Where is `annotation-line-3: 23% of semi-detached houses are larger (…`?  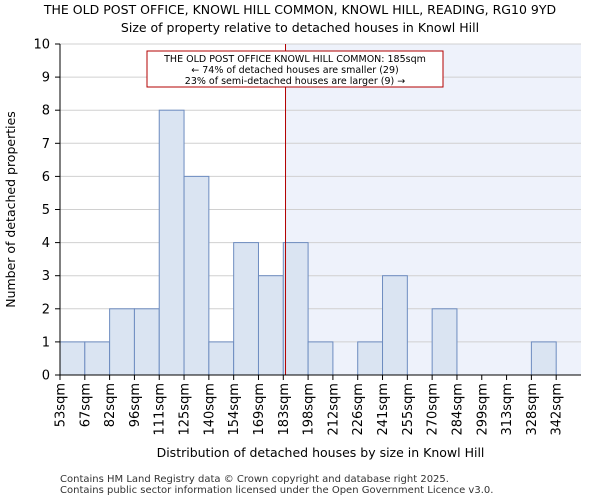
annotation-line-3: 23% of semi-detached houses are larger (… is located at coordinates (295, 81).